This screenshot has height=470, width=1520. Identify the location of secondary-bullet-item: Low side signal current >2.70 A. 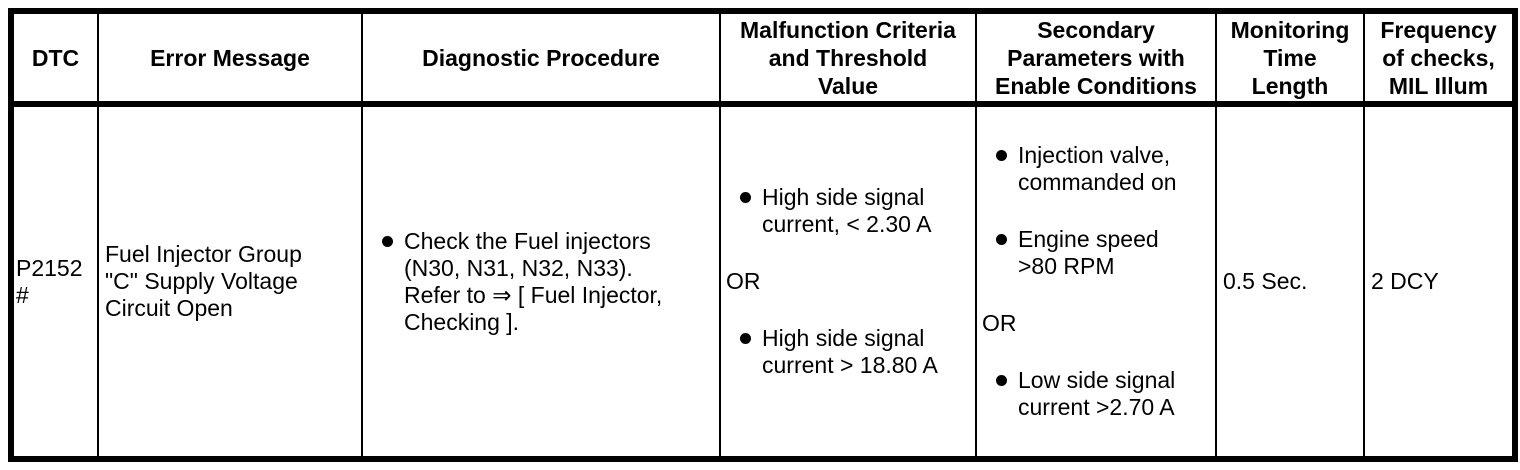
(1096, 394).